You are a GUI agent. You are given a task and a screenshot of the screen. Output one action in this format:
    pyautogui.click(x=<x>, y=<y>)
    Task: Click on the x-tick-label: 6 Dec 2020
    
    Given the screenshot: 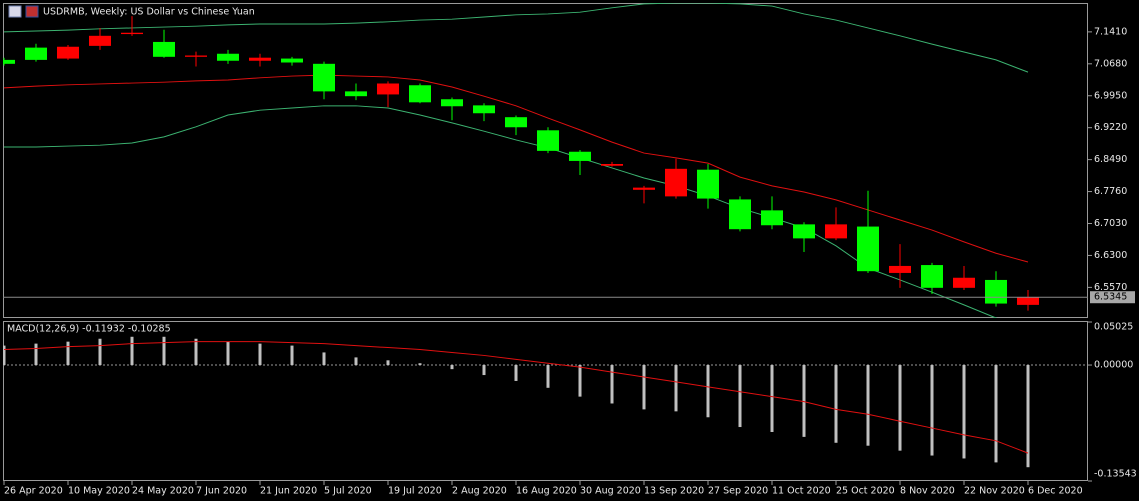 What is the action you would take?
    pyautogui.click(x=1055, y=491)
    